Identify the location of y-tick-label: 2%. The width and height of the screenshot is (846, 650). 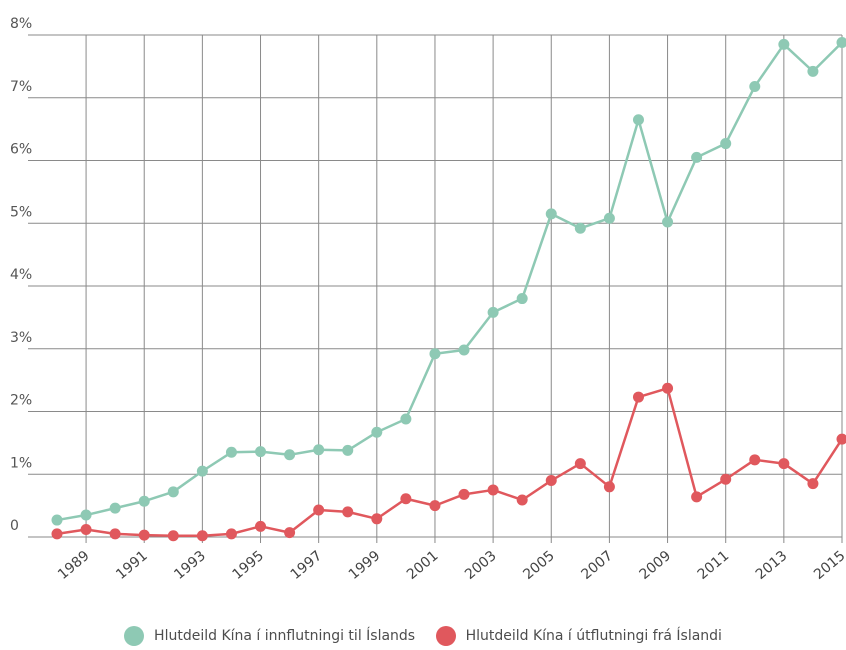
(21, 401).